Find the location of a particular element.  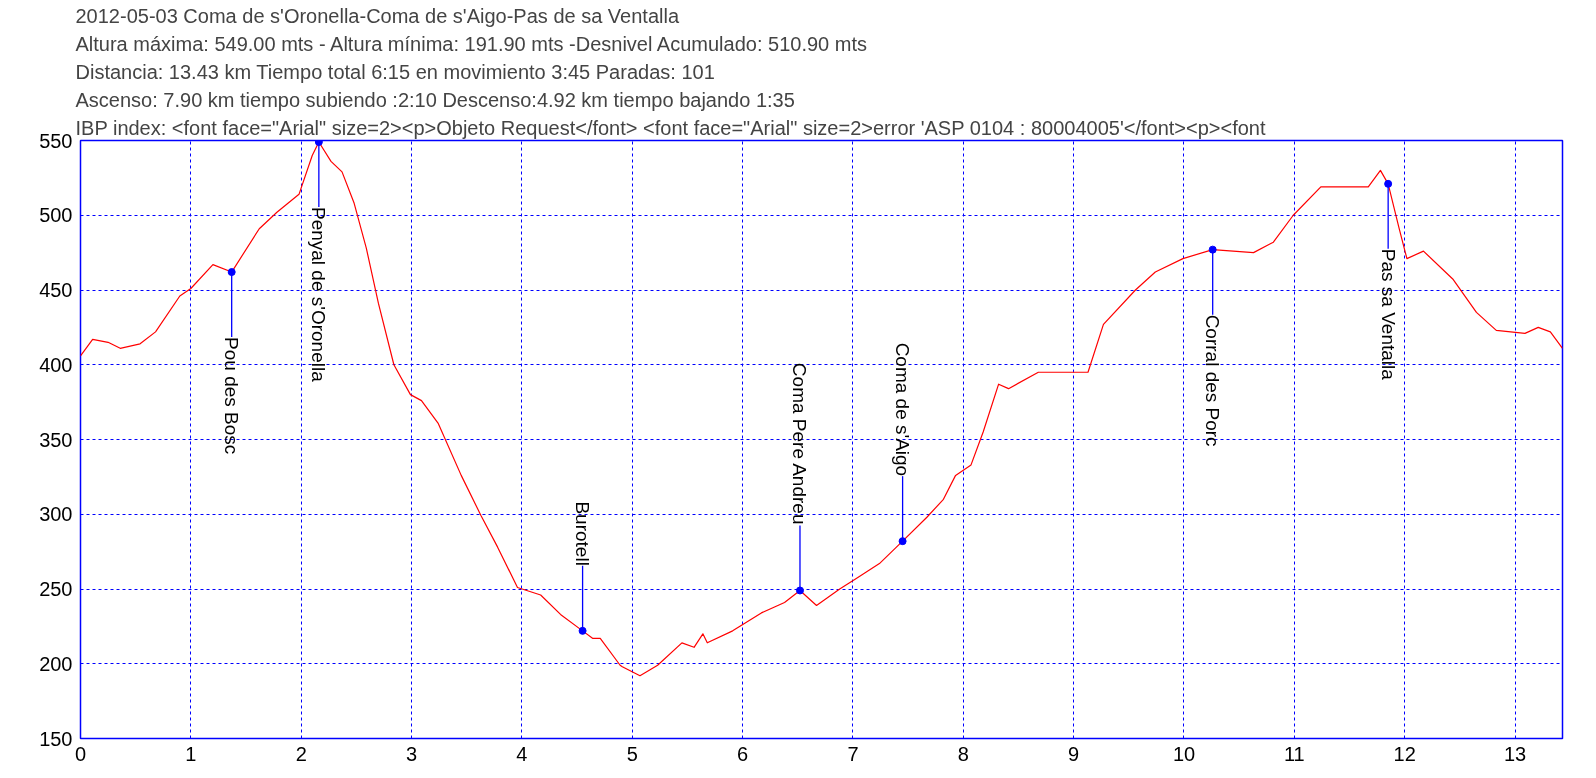

x-tick-label: 8 is located at coordinates (963, 753).